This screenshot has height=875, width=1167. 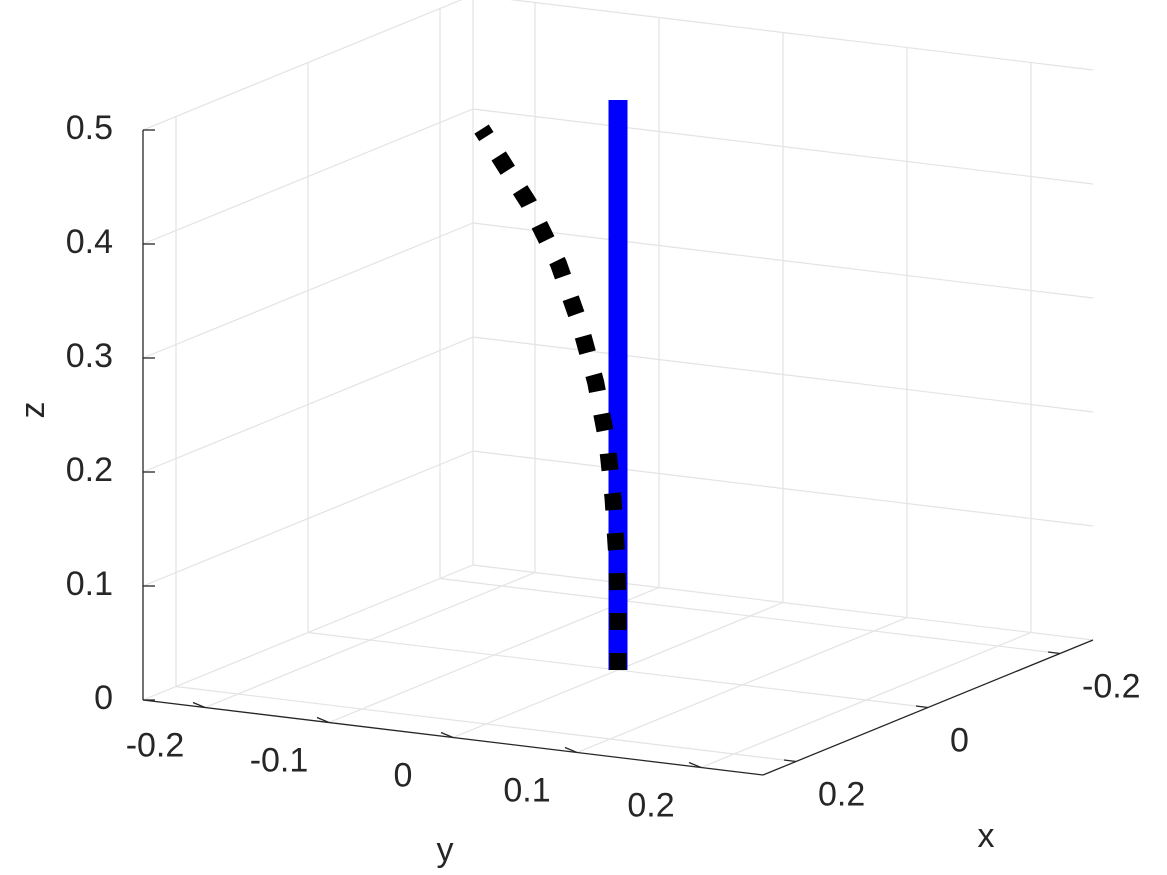 I want to click on y-axis-label: y, so click(x=445, y=850).